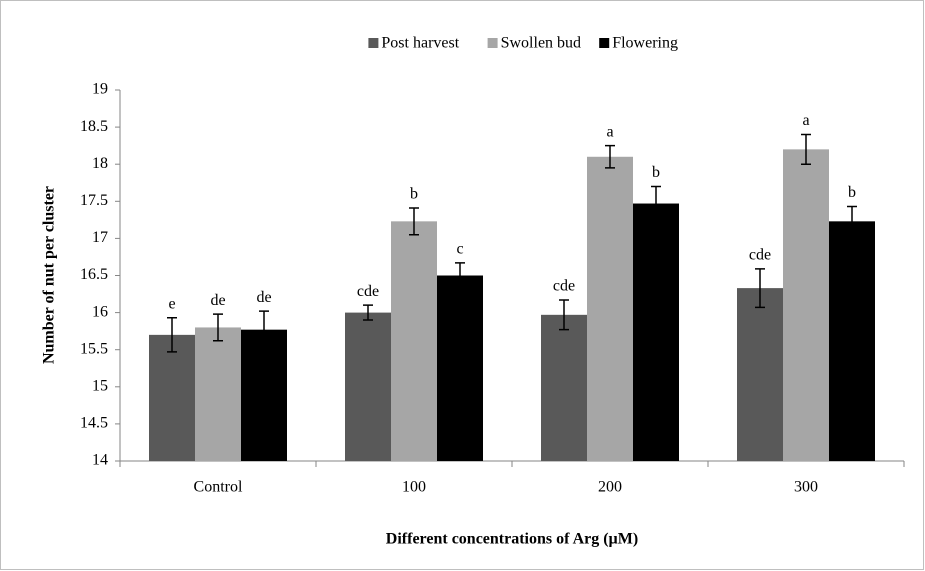 The image size is (925, 571). What do you see at coordinates (420, 43) in the screenshot?
I see `legend-label: Post harvest` at bounding box center [420, 43].